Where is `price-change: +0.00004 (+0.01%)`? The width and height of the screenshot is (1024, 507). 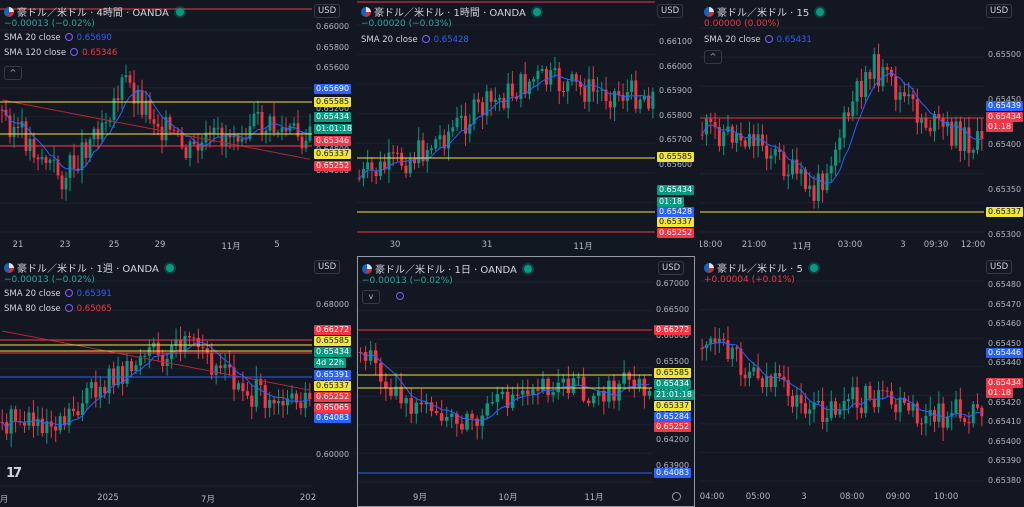 price-change: +0.00004 (+0.01%) is located at coordinates (749, 280).